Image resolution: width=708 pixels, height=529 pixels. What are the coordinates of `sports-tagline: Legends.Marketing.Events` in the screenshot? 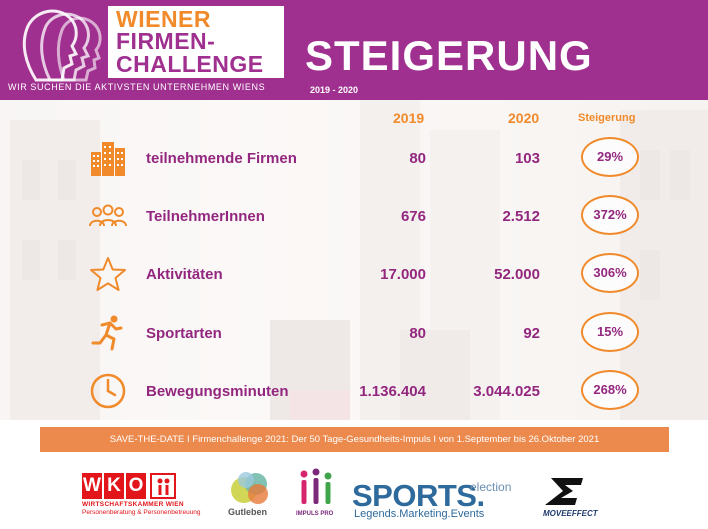 It's located at (419, 514).